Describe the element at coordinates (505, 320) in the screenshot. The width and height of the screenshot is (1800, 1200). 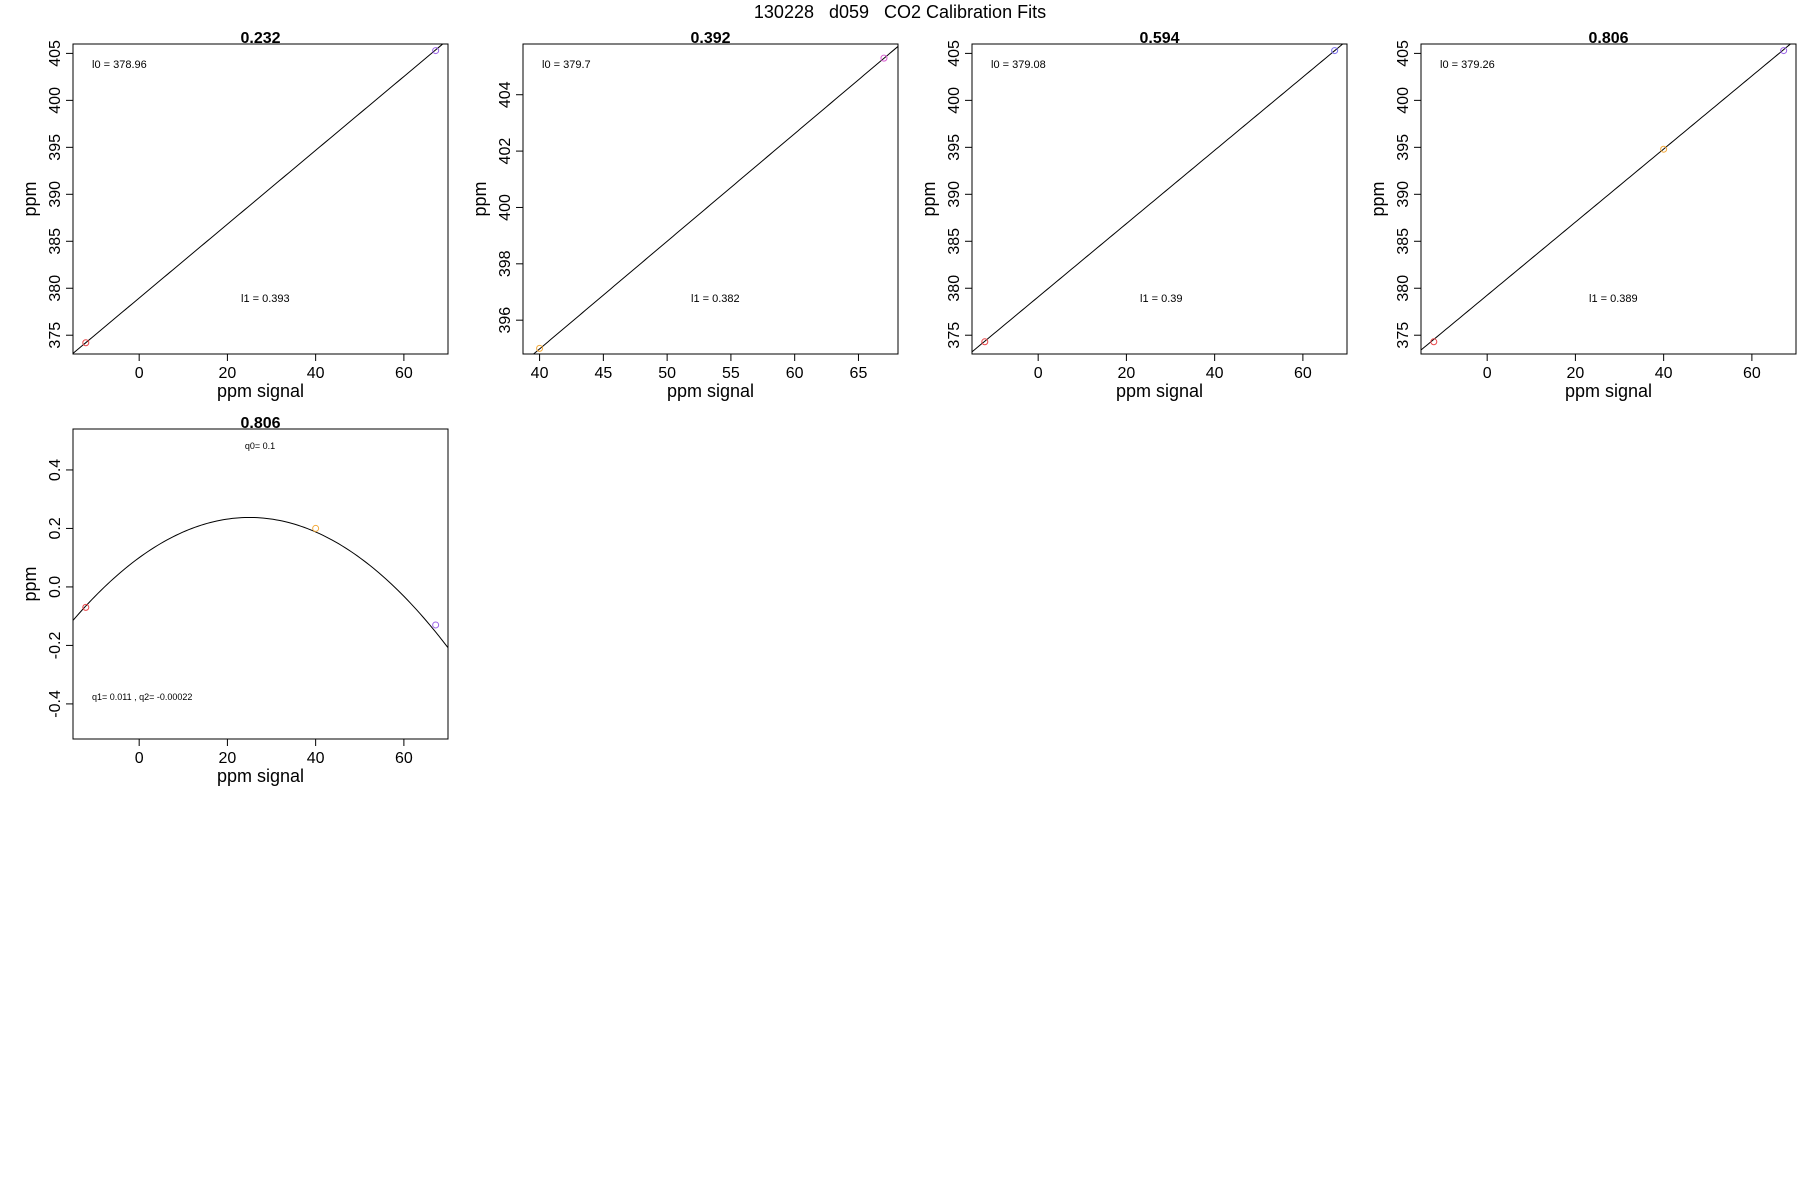
I see `y-tick-label: 396` at that location.